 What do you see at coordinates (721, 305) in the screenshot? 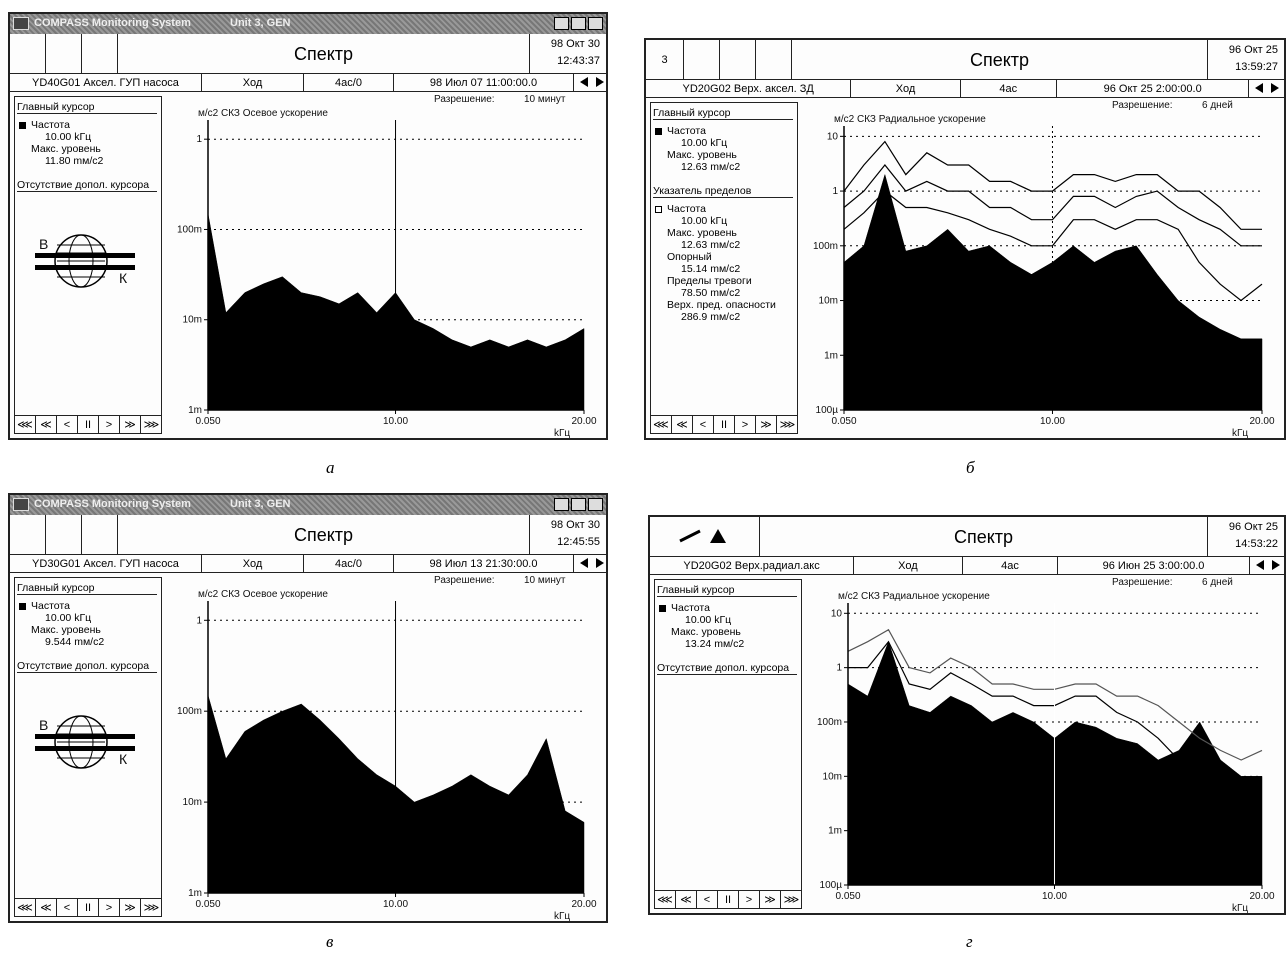
I see `sidebar-item: Верх. пред. опасности` at bounding box center [721, 305].